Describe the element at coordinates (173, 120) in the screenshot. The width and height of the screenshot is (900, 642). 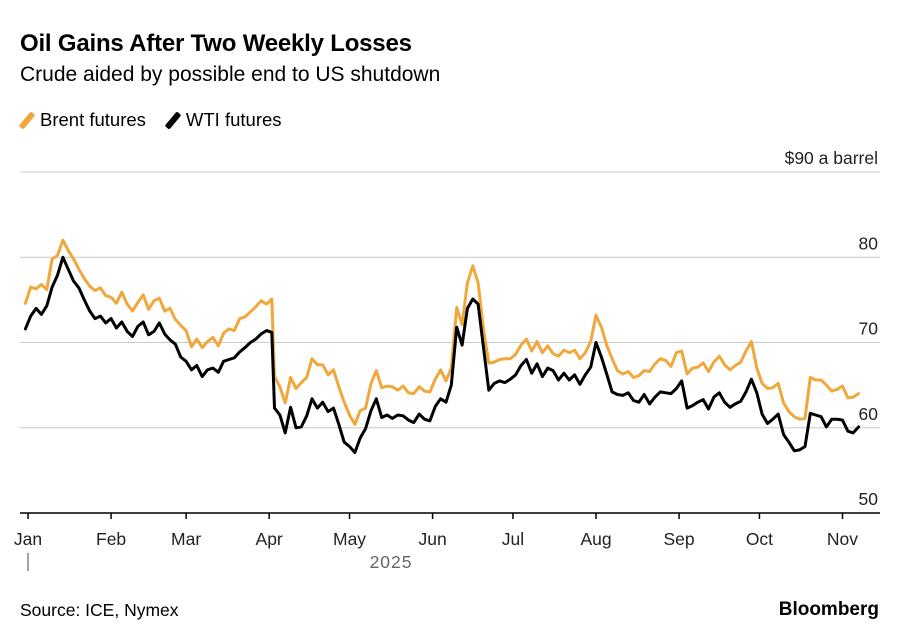
I see `legend-swatch-wti` at that location.